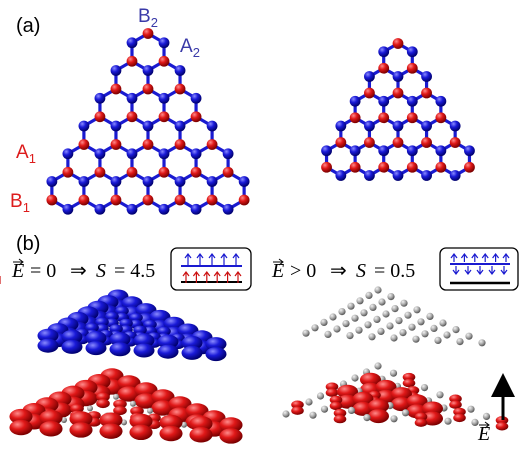  Describe the element at coordinates (28, 244) in the screenshot. I see `panel-b-label: (b)` at that location.